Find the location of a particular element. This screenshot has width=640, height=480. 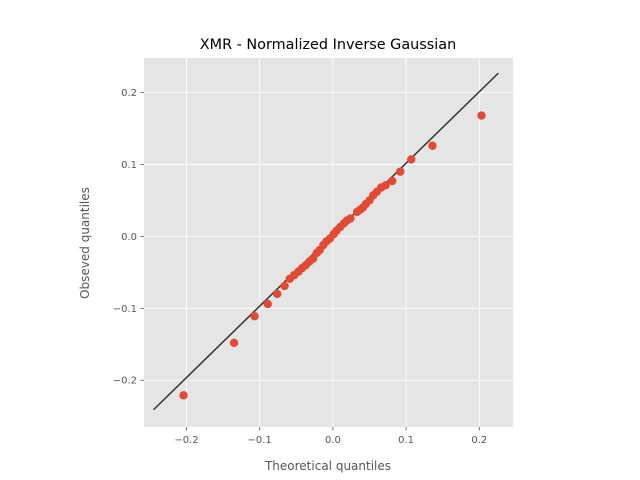

x-tick-label: 0.1 is located at coordinates (406, 440).